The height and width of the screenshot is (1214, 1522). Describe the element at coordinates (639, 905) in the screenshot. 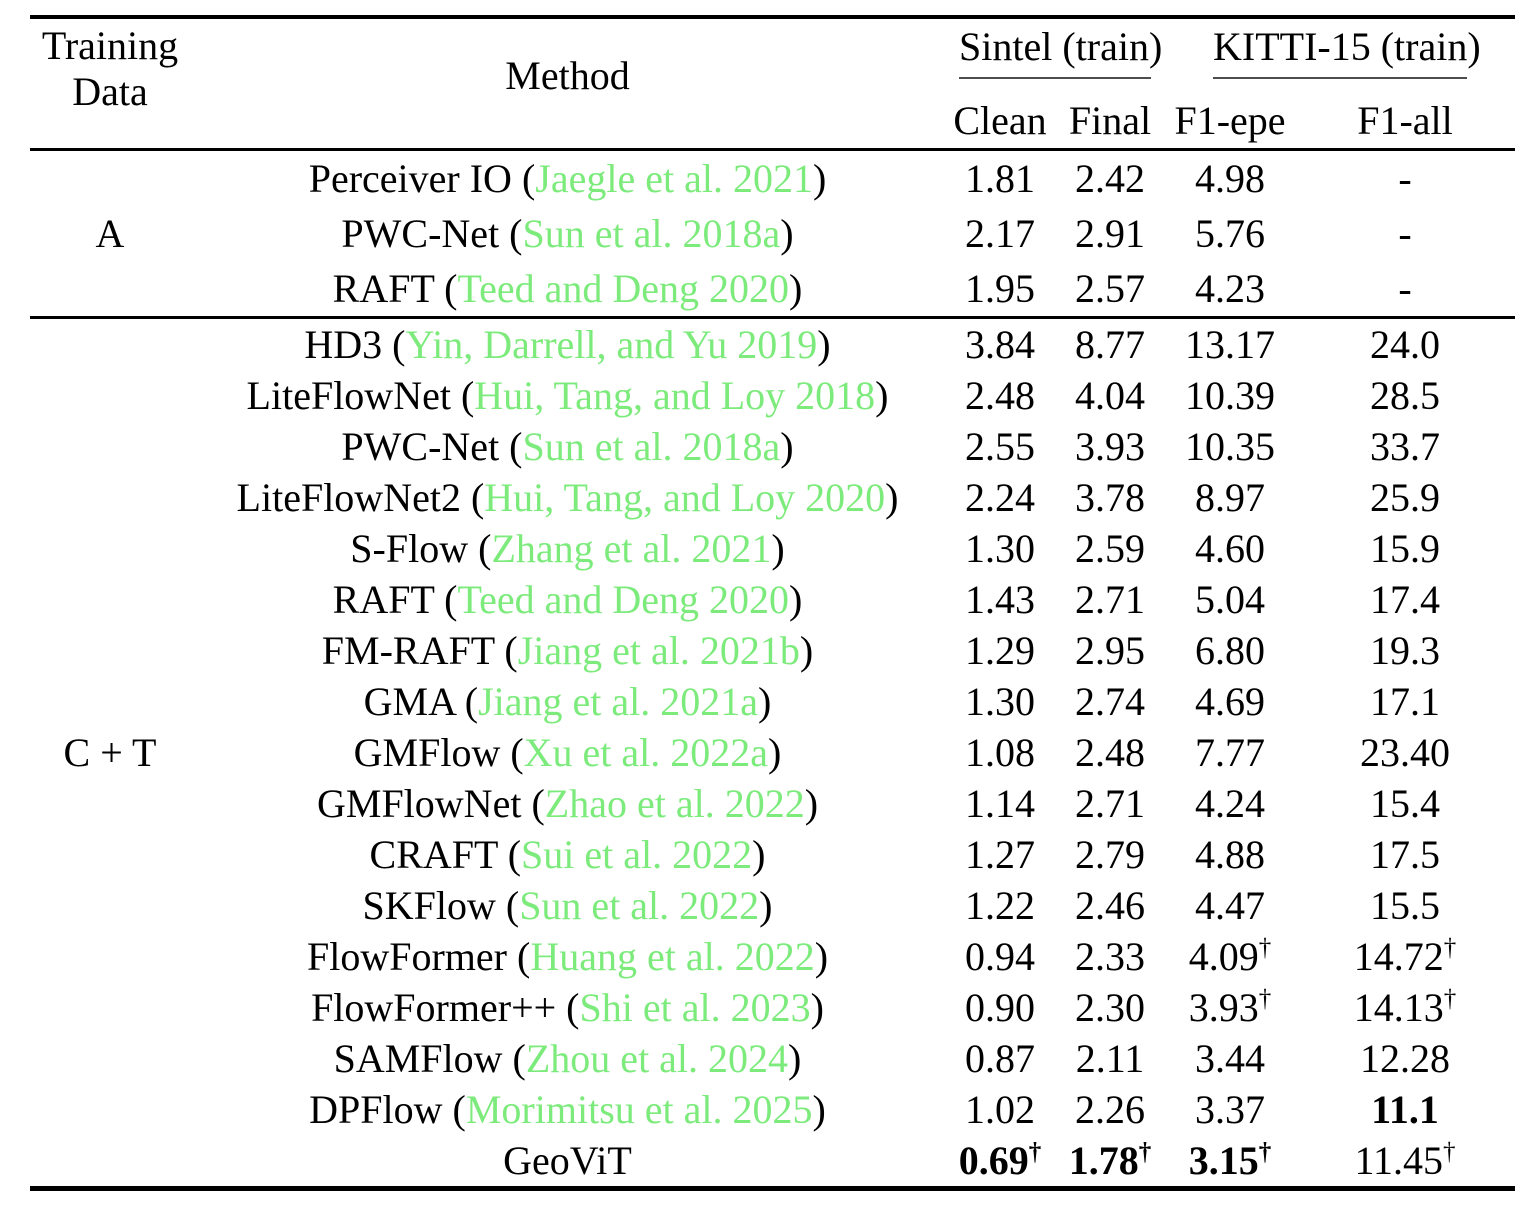

I see `citation-link: Sun et al. 2022` at that location.